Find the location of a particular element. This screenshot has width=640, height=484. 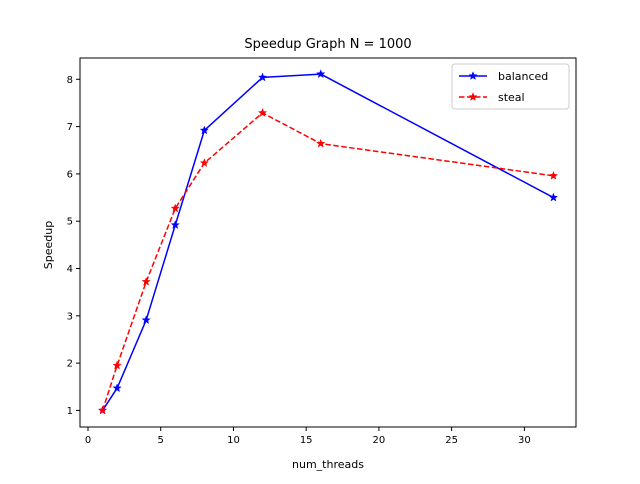

x-axis-label: num_threads is located at coordinates (328, 464).